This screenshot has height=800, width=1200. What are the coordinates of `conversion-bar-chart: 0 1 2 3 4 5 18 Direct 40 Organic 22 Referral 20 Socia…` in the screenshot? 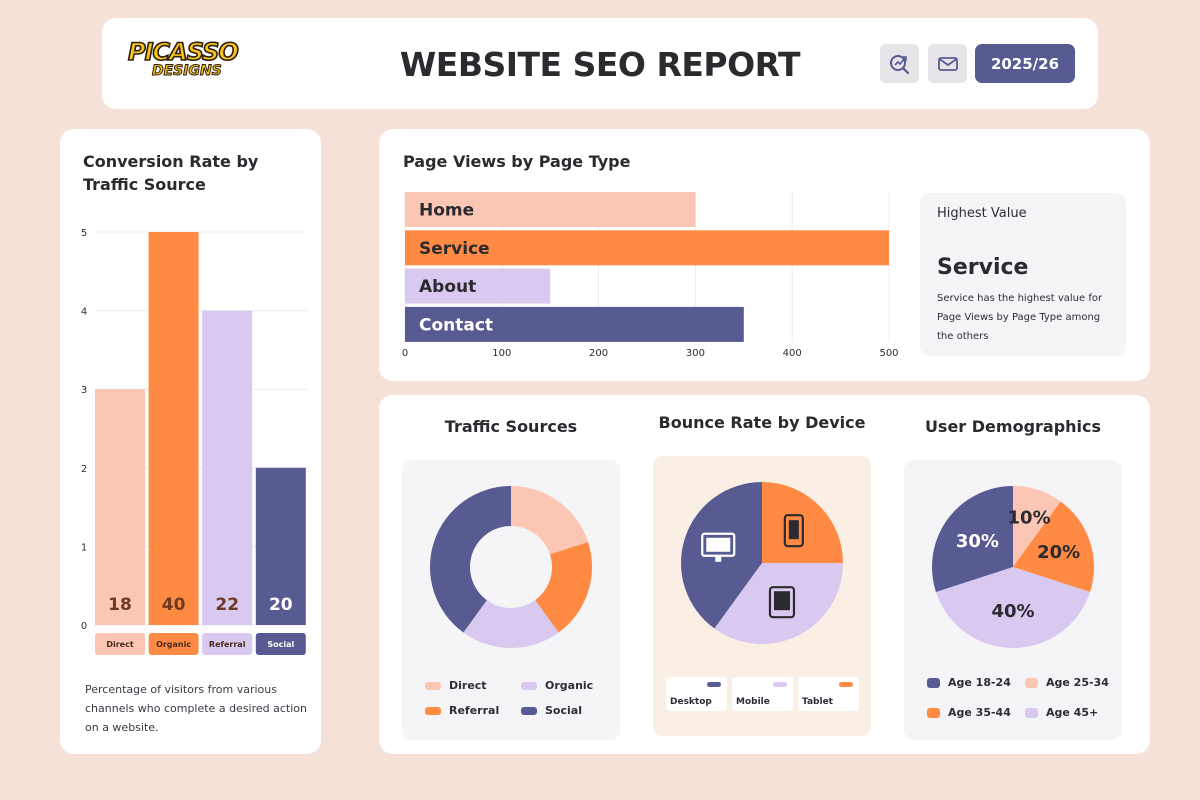 It's located at (194, 441).